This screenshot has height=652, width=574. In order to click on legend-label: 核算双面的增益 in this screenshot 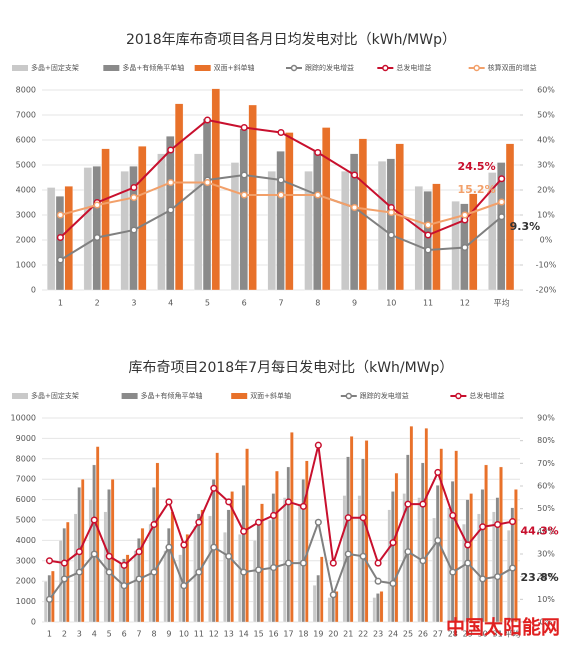, I will do `click(512, 67)`.